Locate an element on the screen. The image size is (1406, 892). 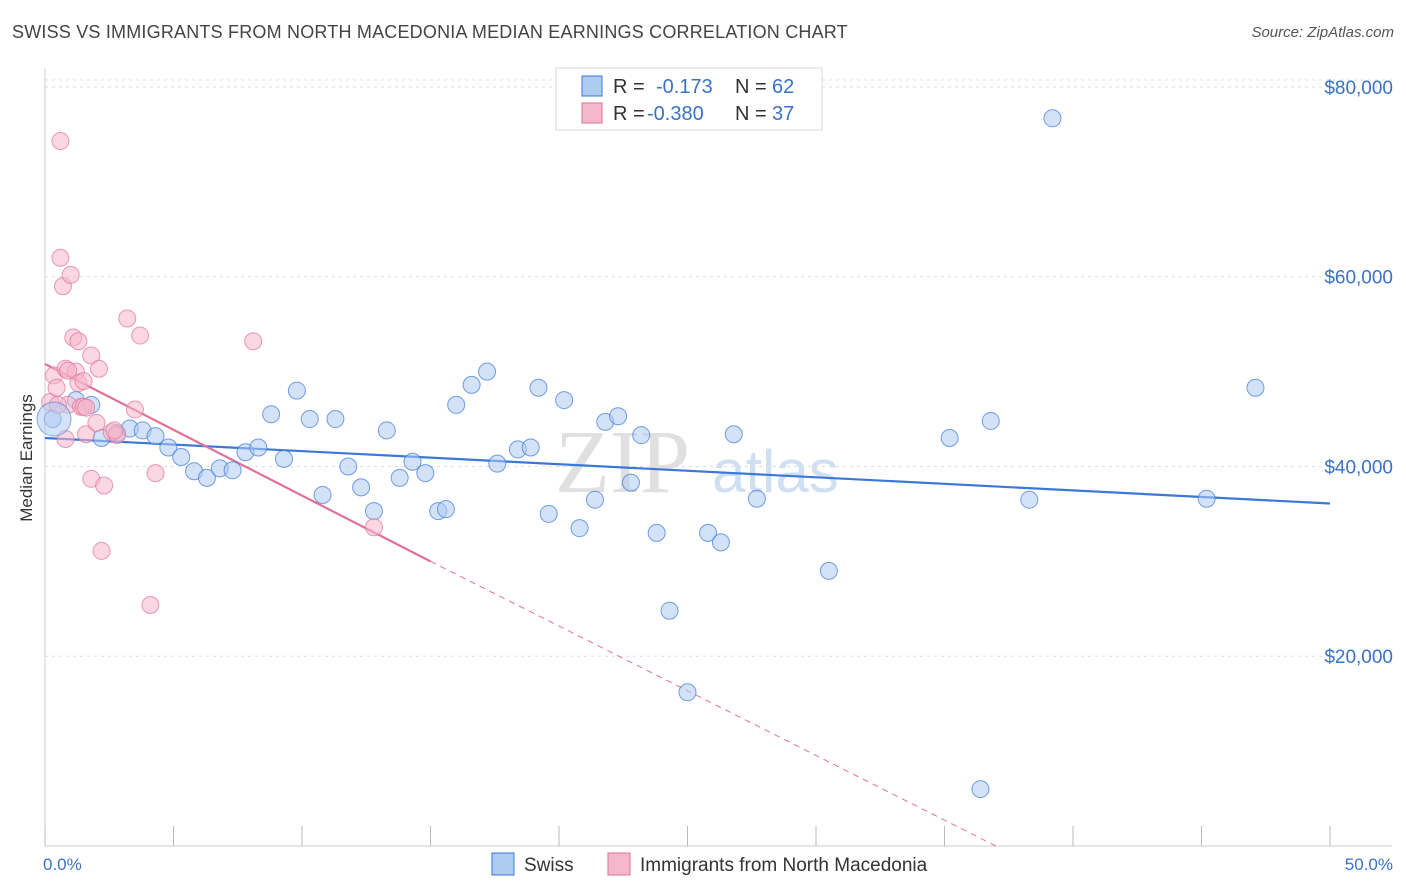
legend-mac-r-label: R = is located at coordinates (629, 114).